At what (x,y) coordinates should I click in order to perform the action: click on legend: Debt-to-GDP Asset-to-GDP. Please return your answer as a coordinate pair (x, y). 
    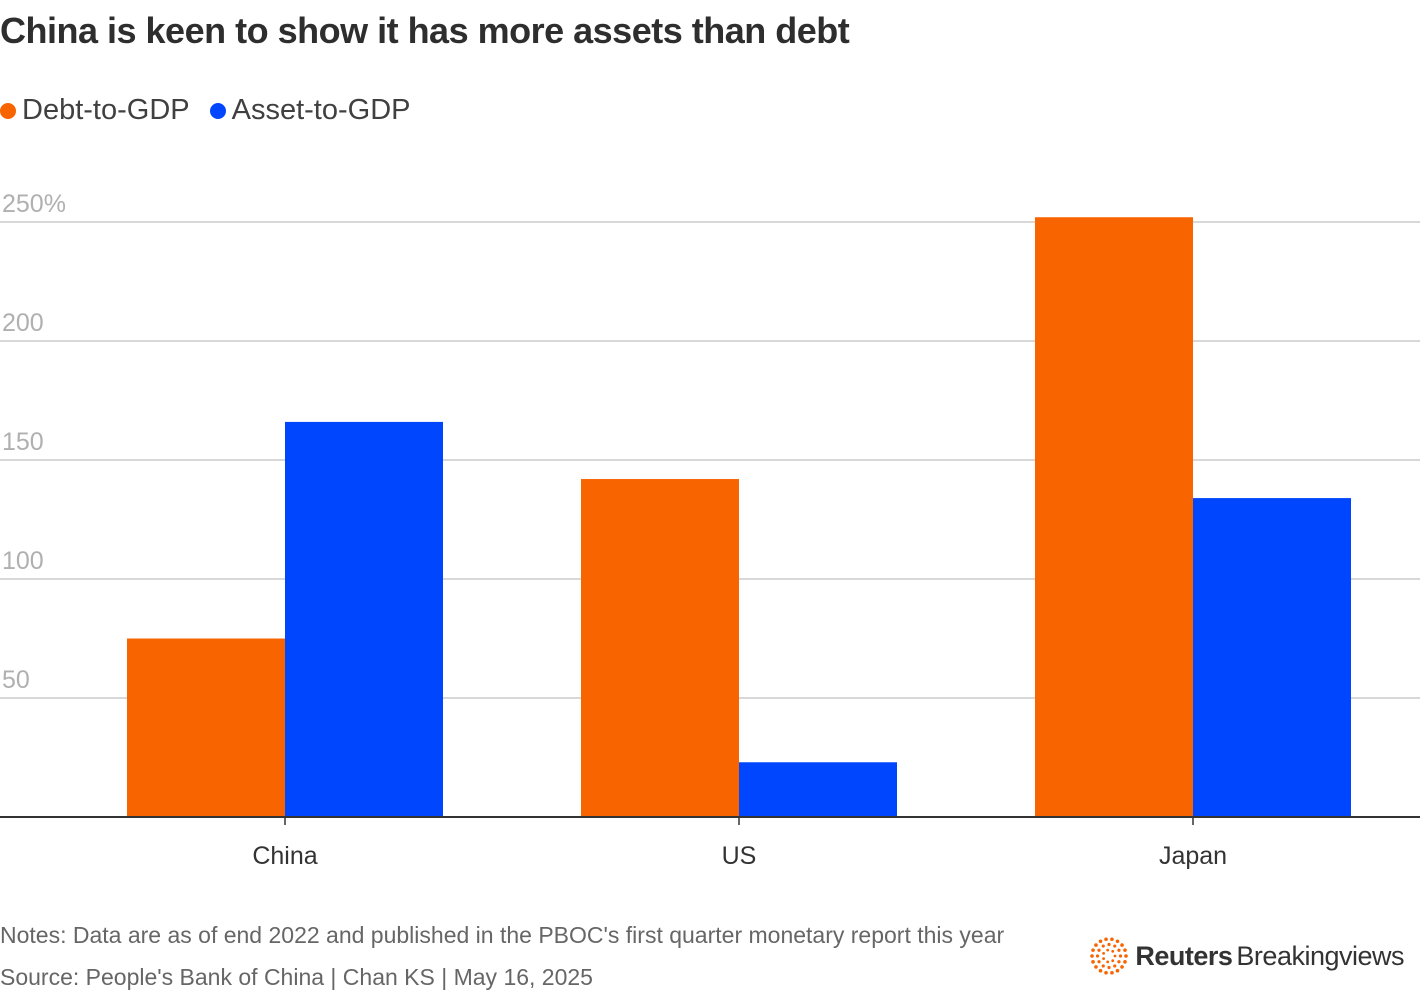
    Looking at the image, I should click on (215, 110).